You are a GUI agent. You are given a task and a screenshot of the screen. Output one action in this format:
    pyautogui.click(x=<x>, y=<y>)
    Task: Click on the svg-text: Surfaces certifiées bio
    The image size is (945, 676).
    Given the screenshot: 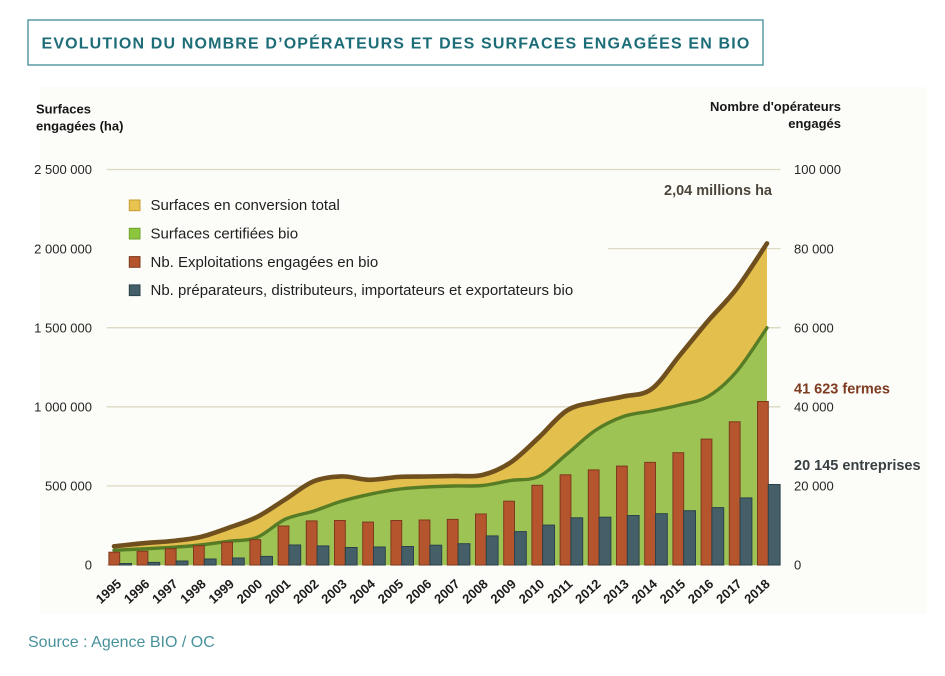 What is the action you would take?
    pyautogui.click(x=225, y=234)
    